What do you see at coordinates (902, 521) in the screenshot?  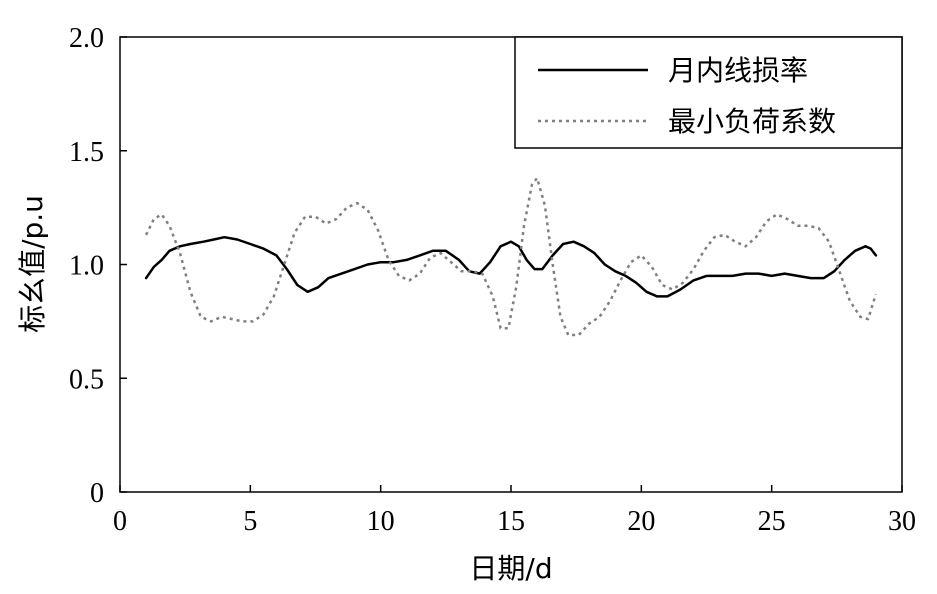 I see `x-tick-label: 30` at bounding box center [902, 521].